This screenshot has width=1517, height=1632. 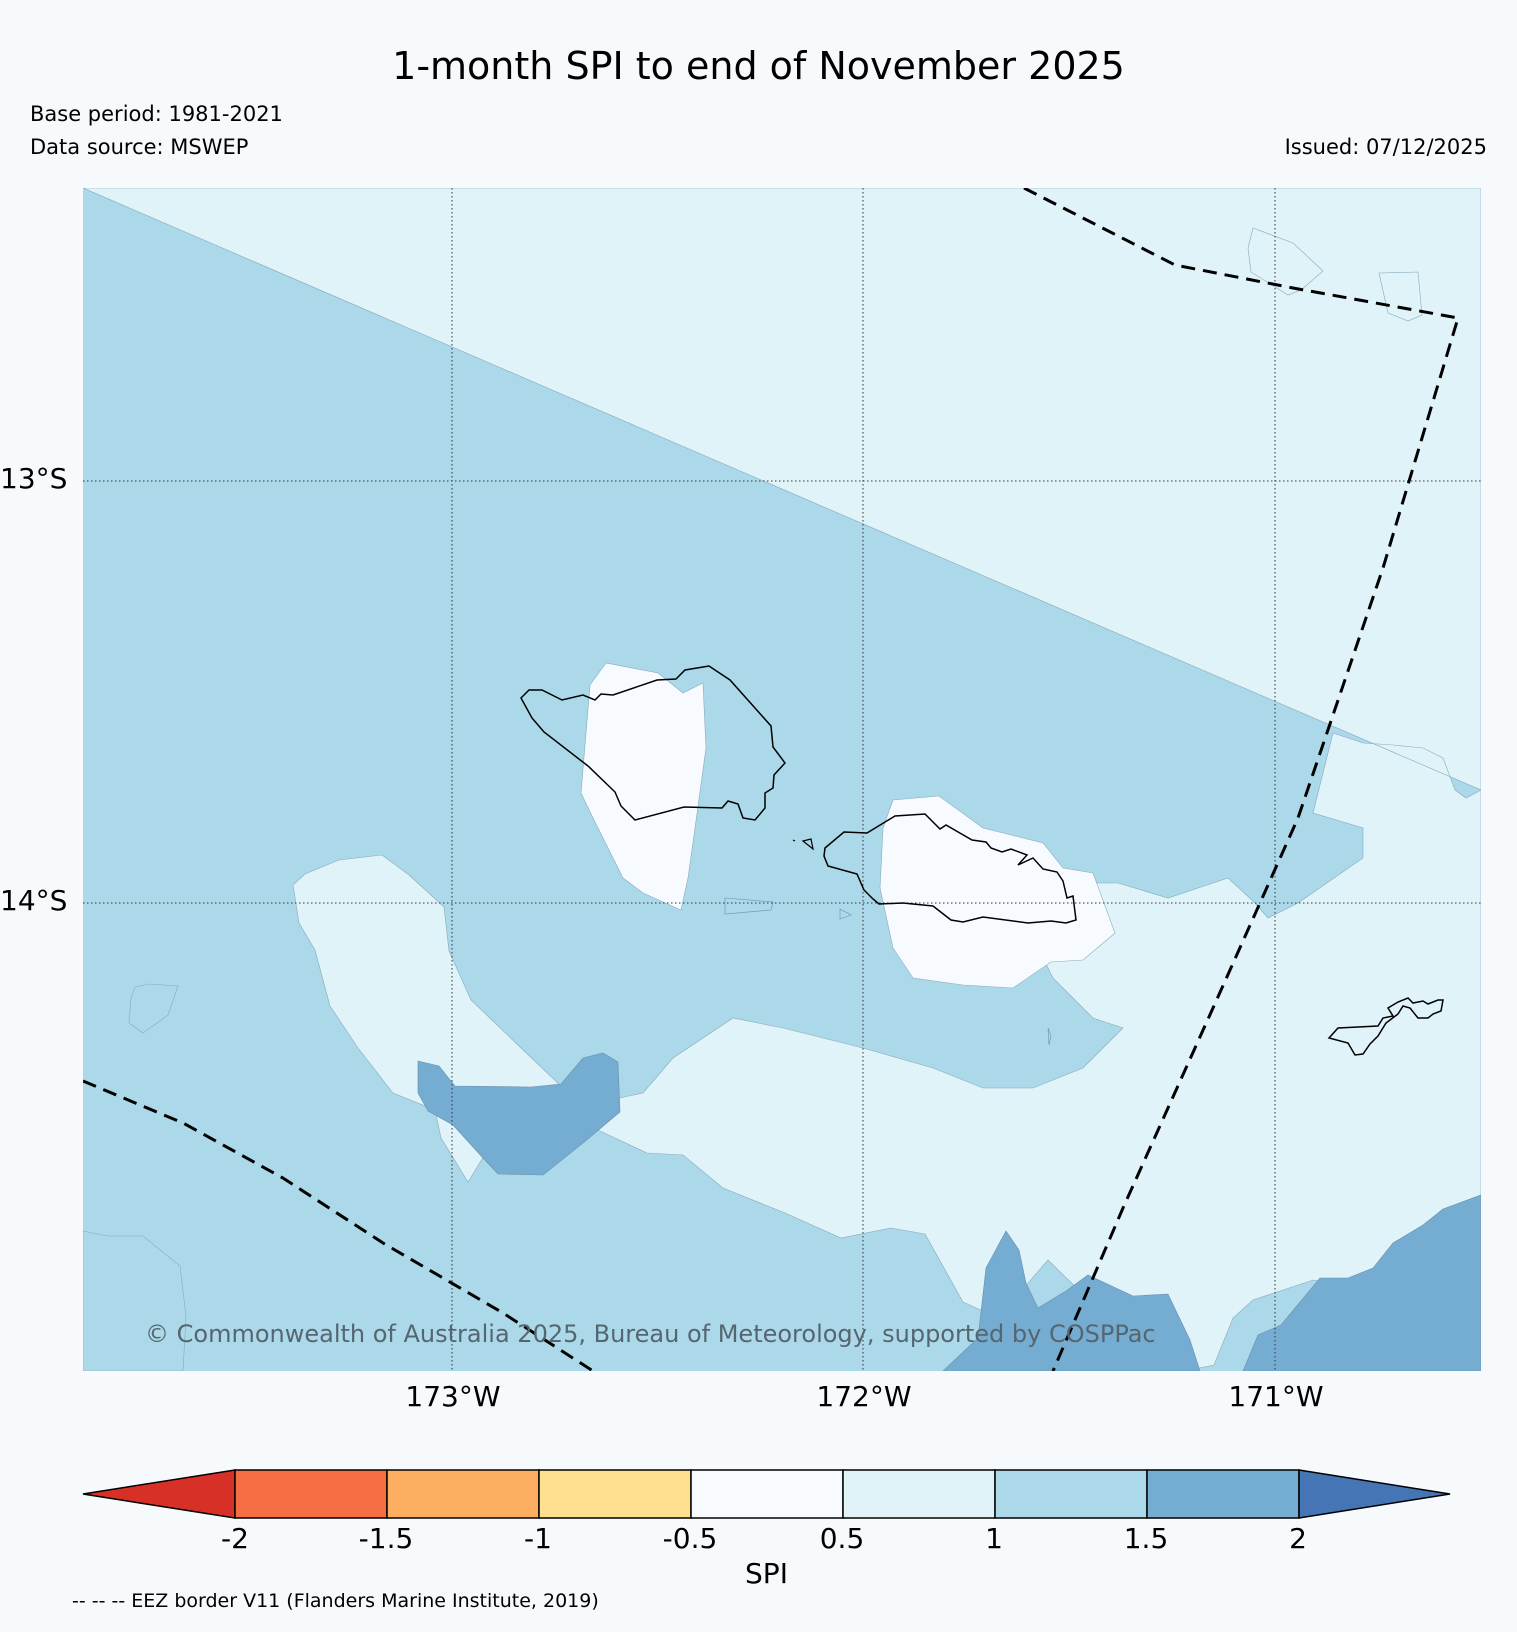 I want to click on upolu-coastline, so click(x=950, y=868).